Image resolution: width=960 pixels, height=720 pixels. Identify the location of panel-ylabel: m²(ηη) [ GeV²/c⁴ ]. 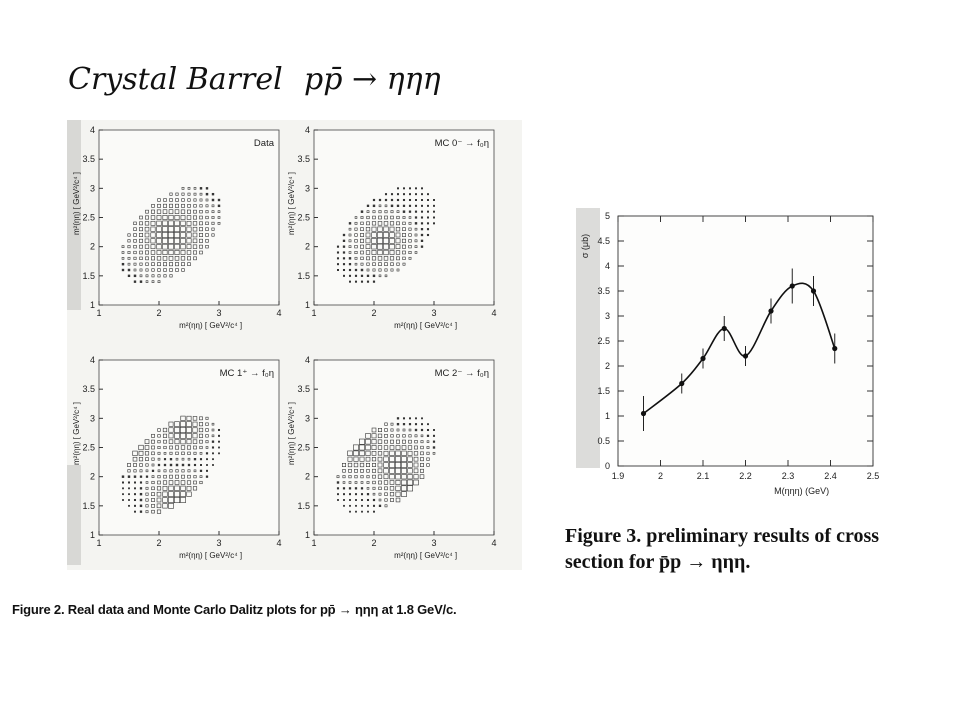
(76, 433).